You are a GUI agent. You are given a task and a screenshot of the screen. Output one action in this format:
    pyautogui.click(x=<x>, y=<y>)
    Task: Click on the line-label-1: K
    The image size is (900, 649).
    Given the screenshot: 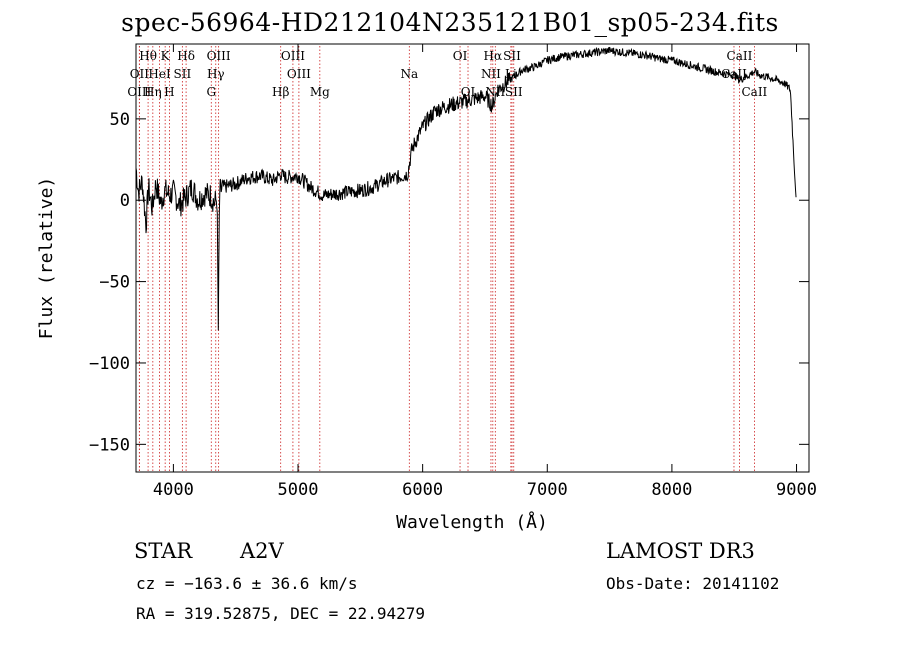 What is the action you would take?
    pyautogui.click(x=166, y=56)
    